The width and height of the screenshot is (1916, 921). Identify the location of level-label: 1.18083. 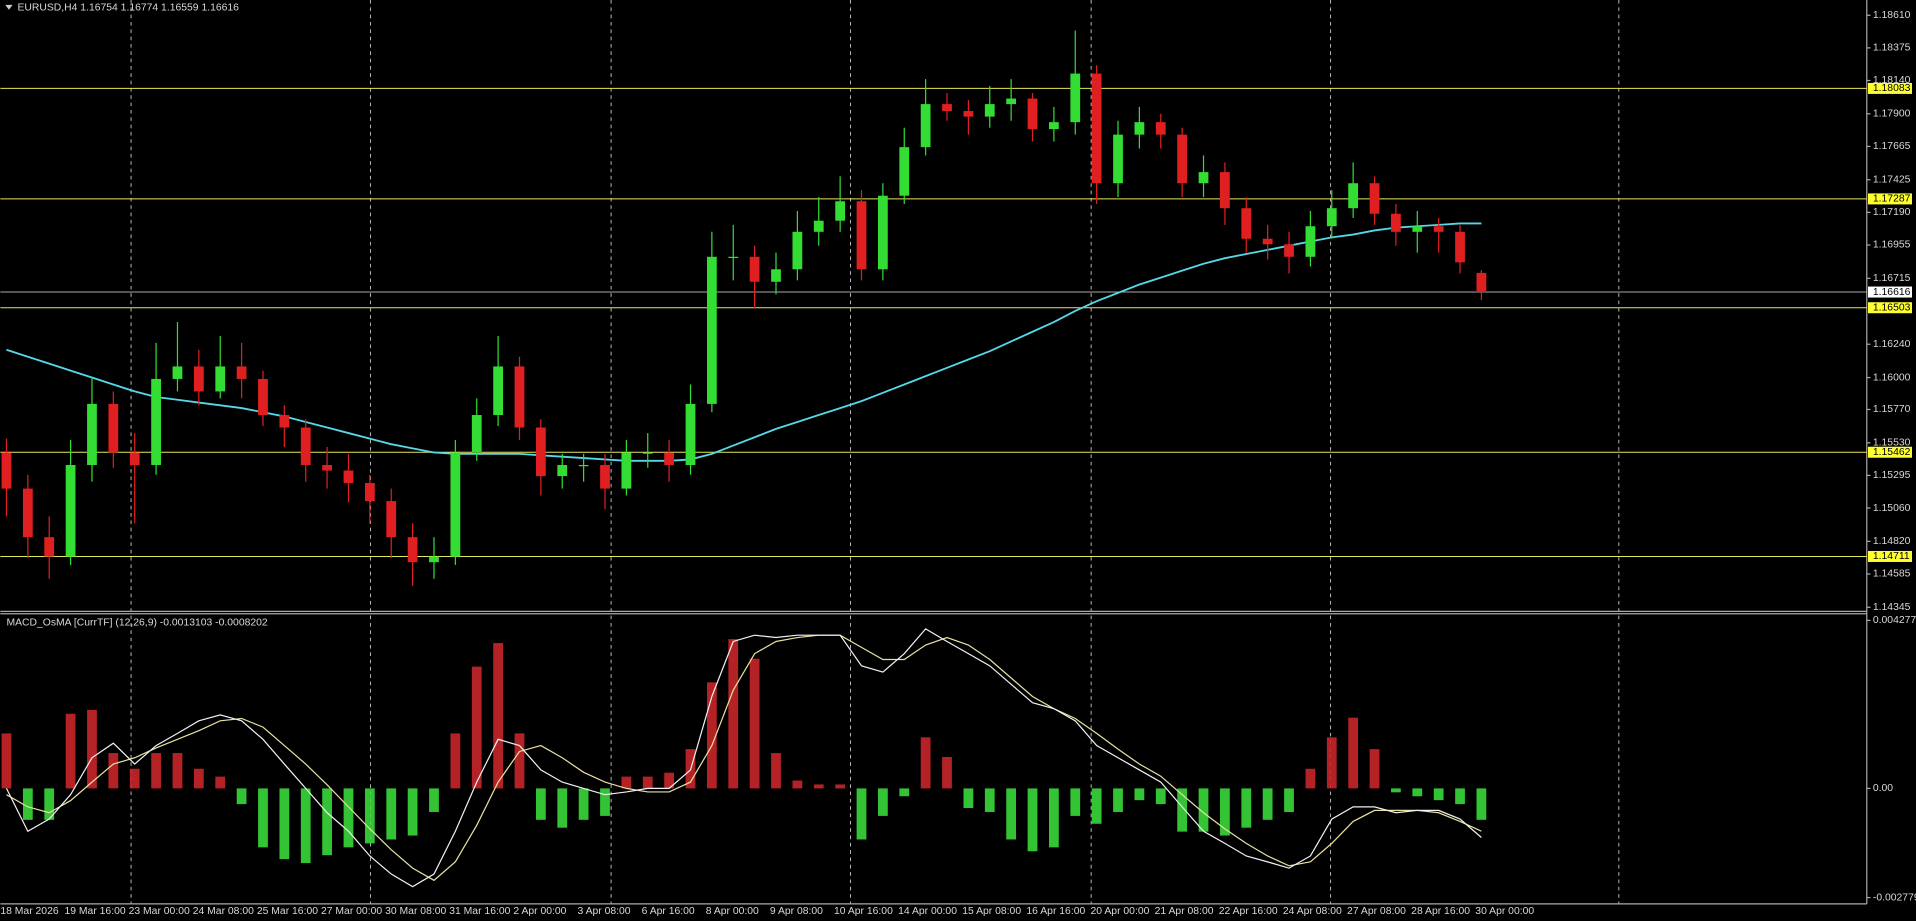
(1892, 88).